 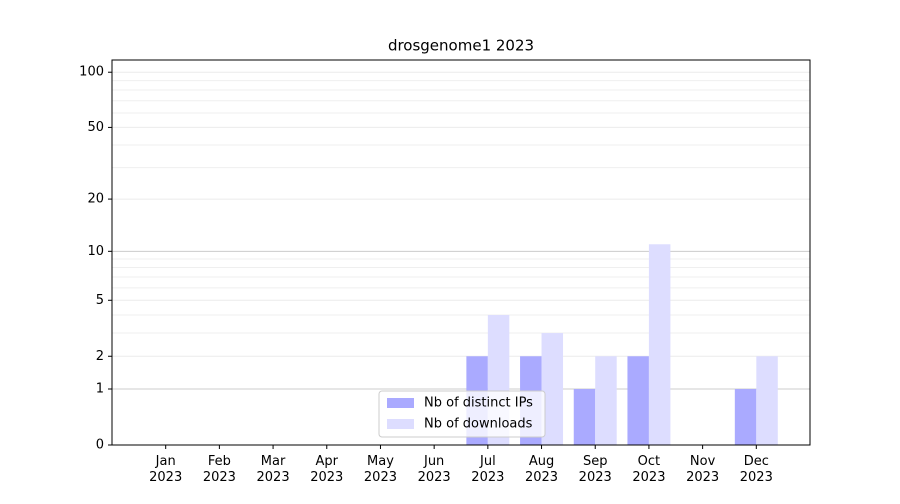 What do you see at coordinates (478, 424) in the screenshot?
I see `legend-label: Nb of downloads` at bounding box center [478, 424].